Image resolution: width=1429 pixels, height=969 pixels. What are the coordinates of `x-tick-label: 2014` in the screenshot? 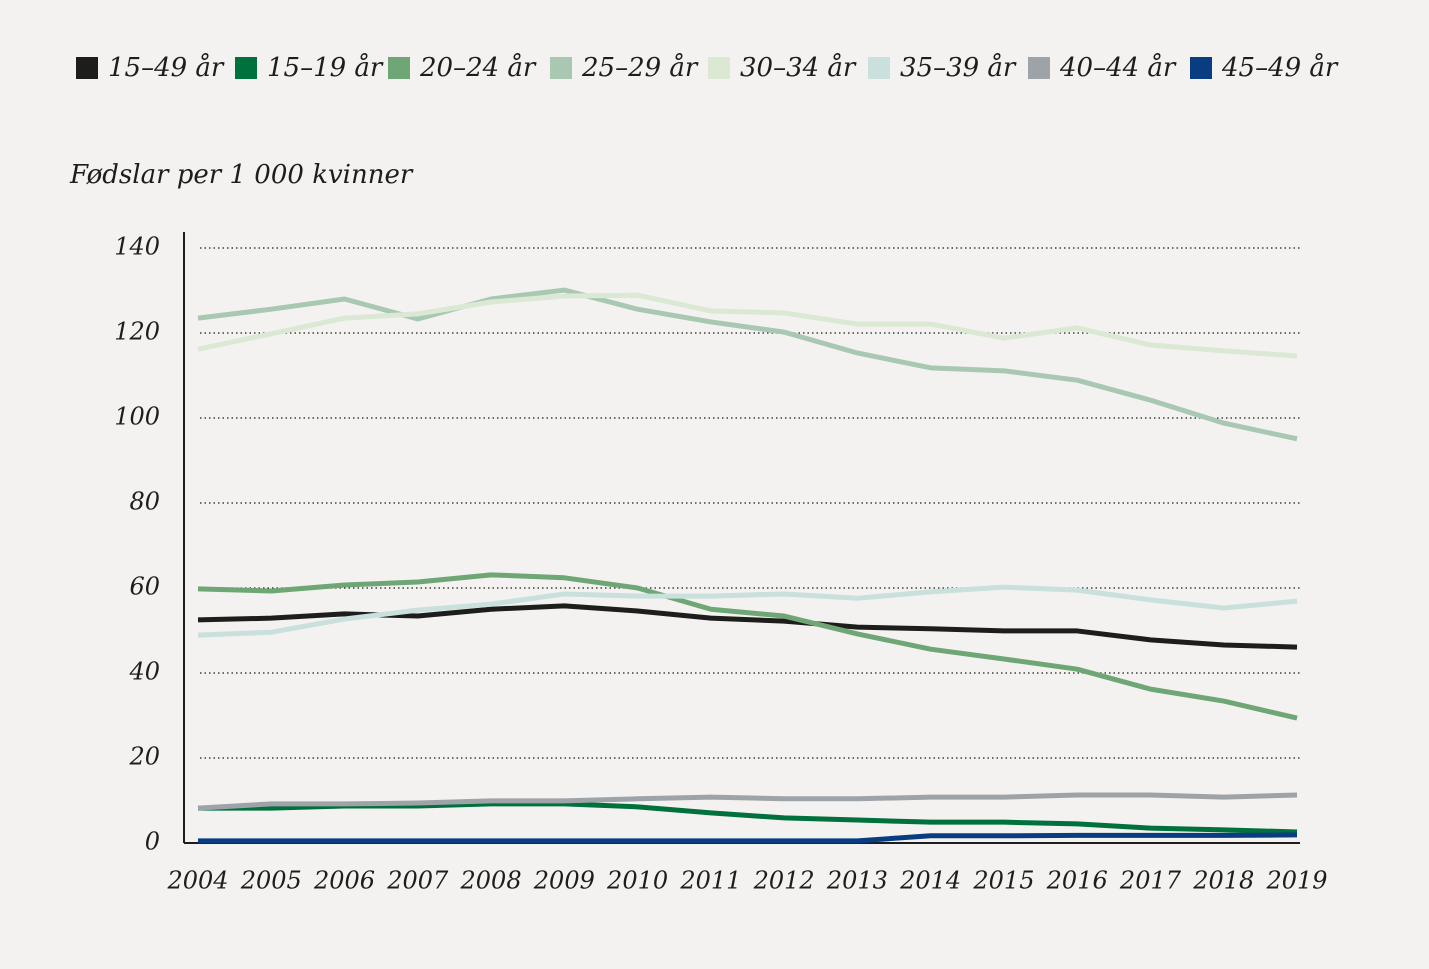 It's located at (930, 881).